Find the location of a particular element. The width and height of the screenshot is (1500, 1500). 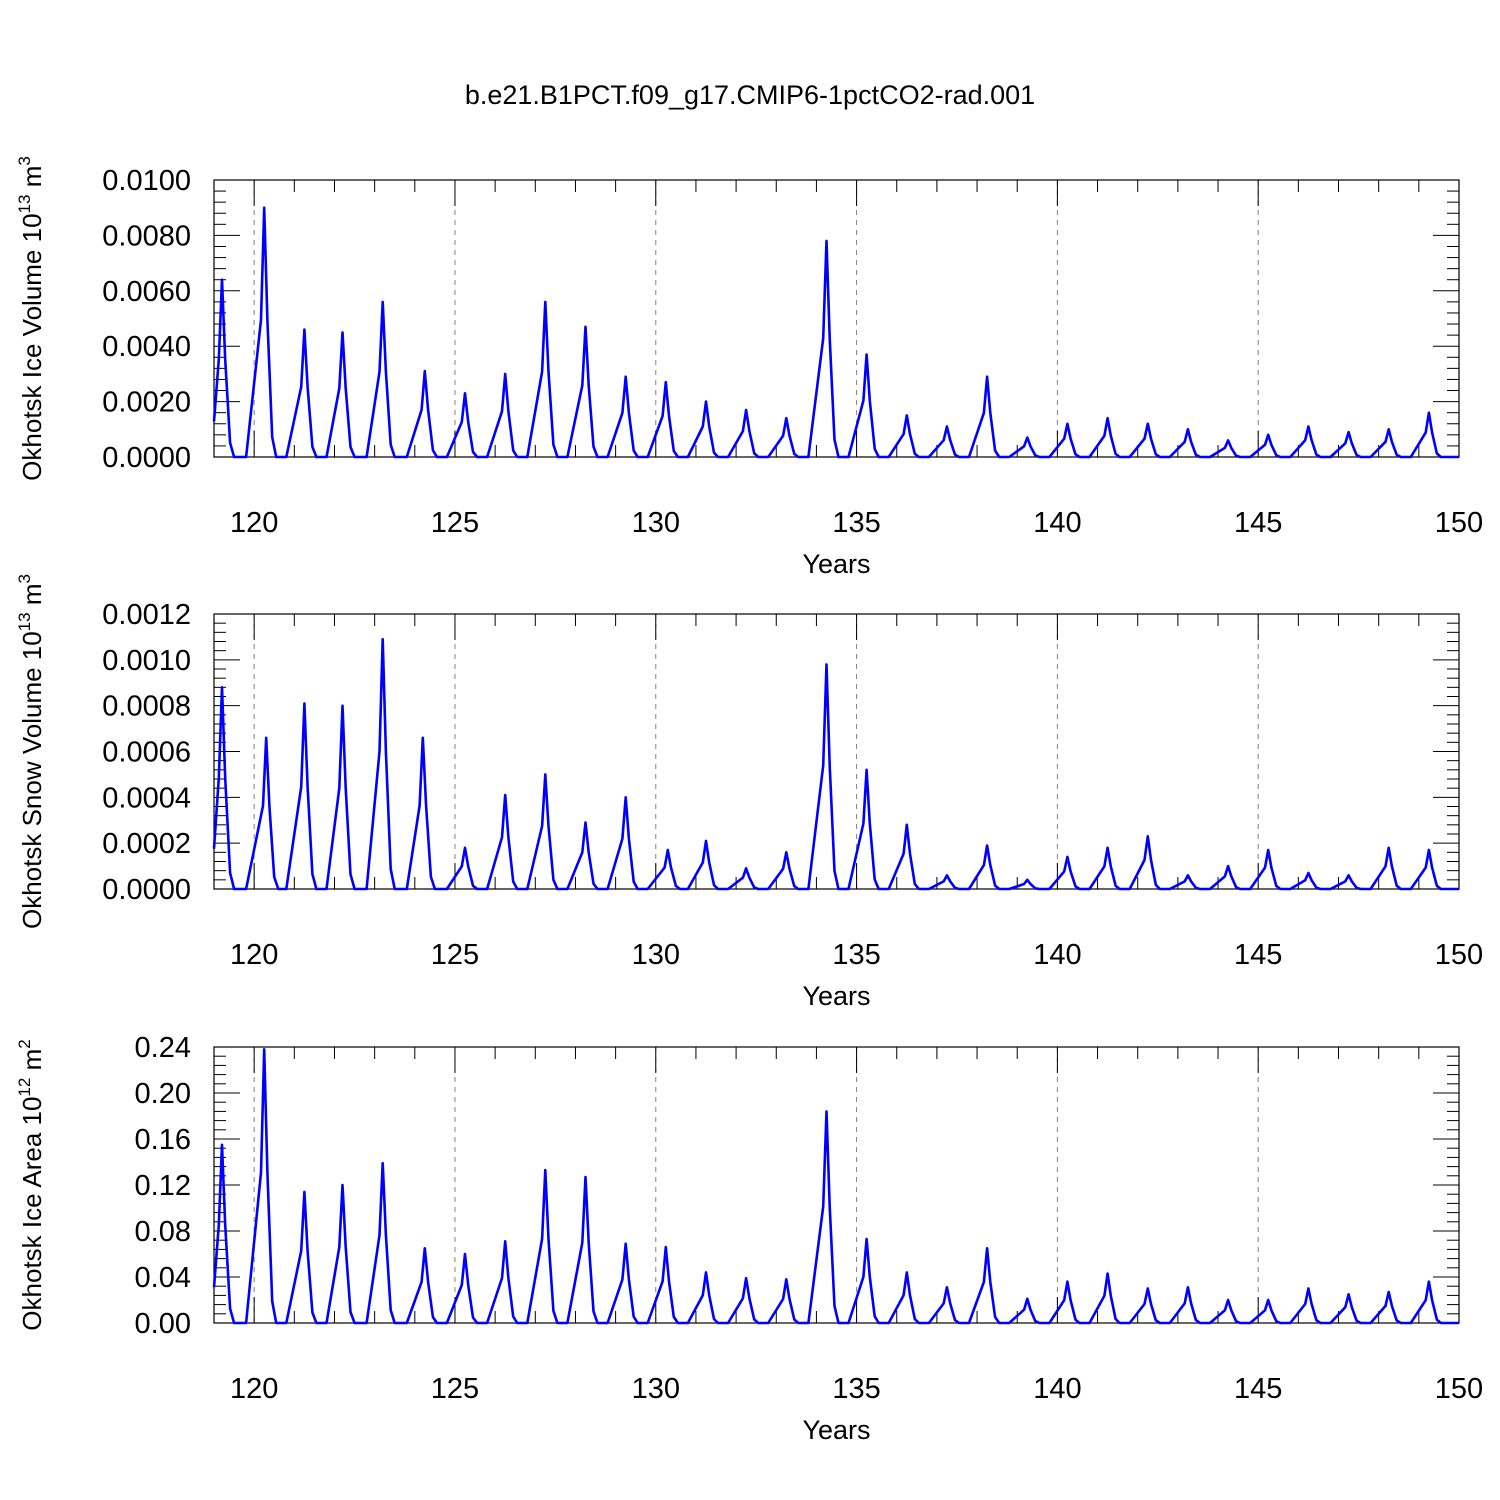

y-axis-label-part: Okhotsk Ice Volume is located at coordinates (32, 361).